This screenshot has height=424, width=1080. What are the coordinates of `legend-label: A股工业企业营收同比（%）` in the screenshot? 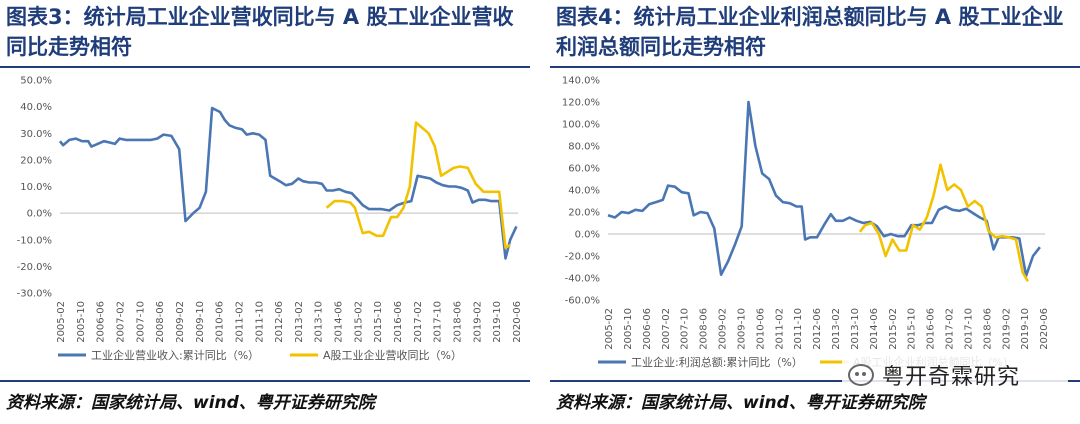 It's located at (392, 355).